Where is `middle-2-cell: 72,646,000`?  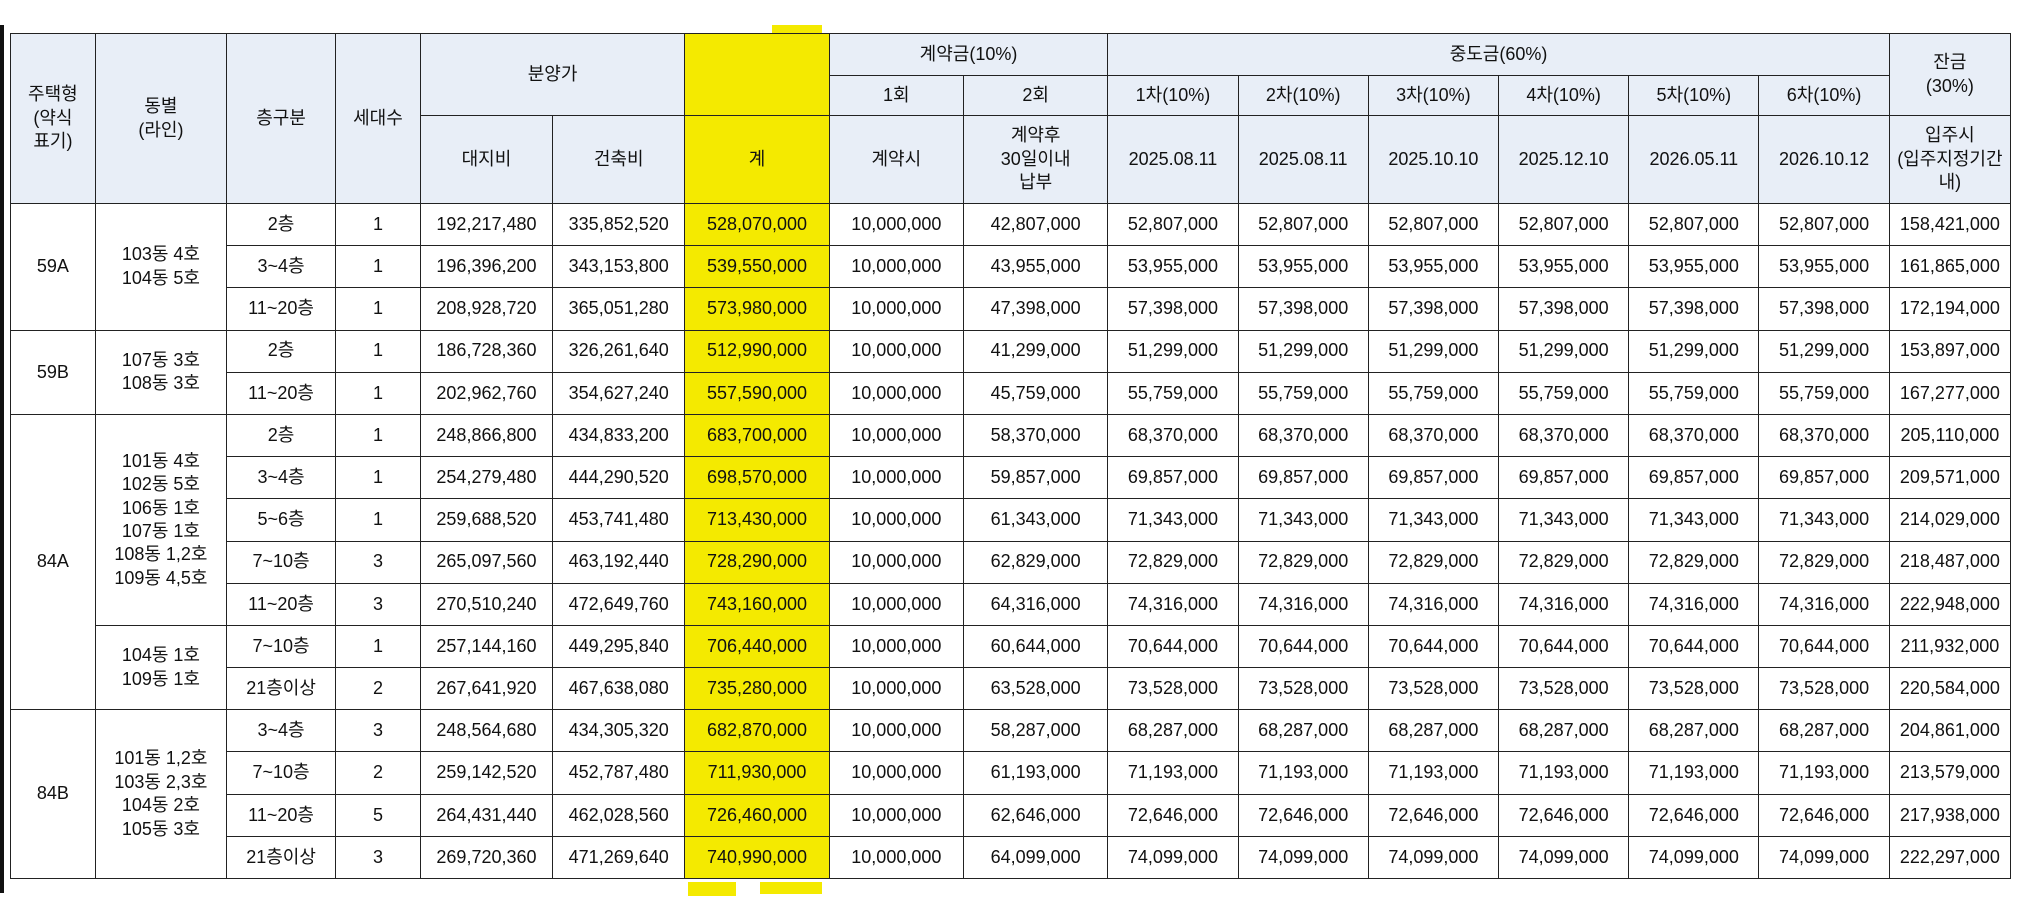 middle-2-cell: 72,646,000 is located at coordinates (1303, 815).